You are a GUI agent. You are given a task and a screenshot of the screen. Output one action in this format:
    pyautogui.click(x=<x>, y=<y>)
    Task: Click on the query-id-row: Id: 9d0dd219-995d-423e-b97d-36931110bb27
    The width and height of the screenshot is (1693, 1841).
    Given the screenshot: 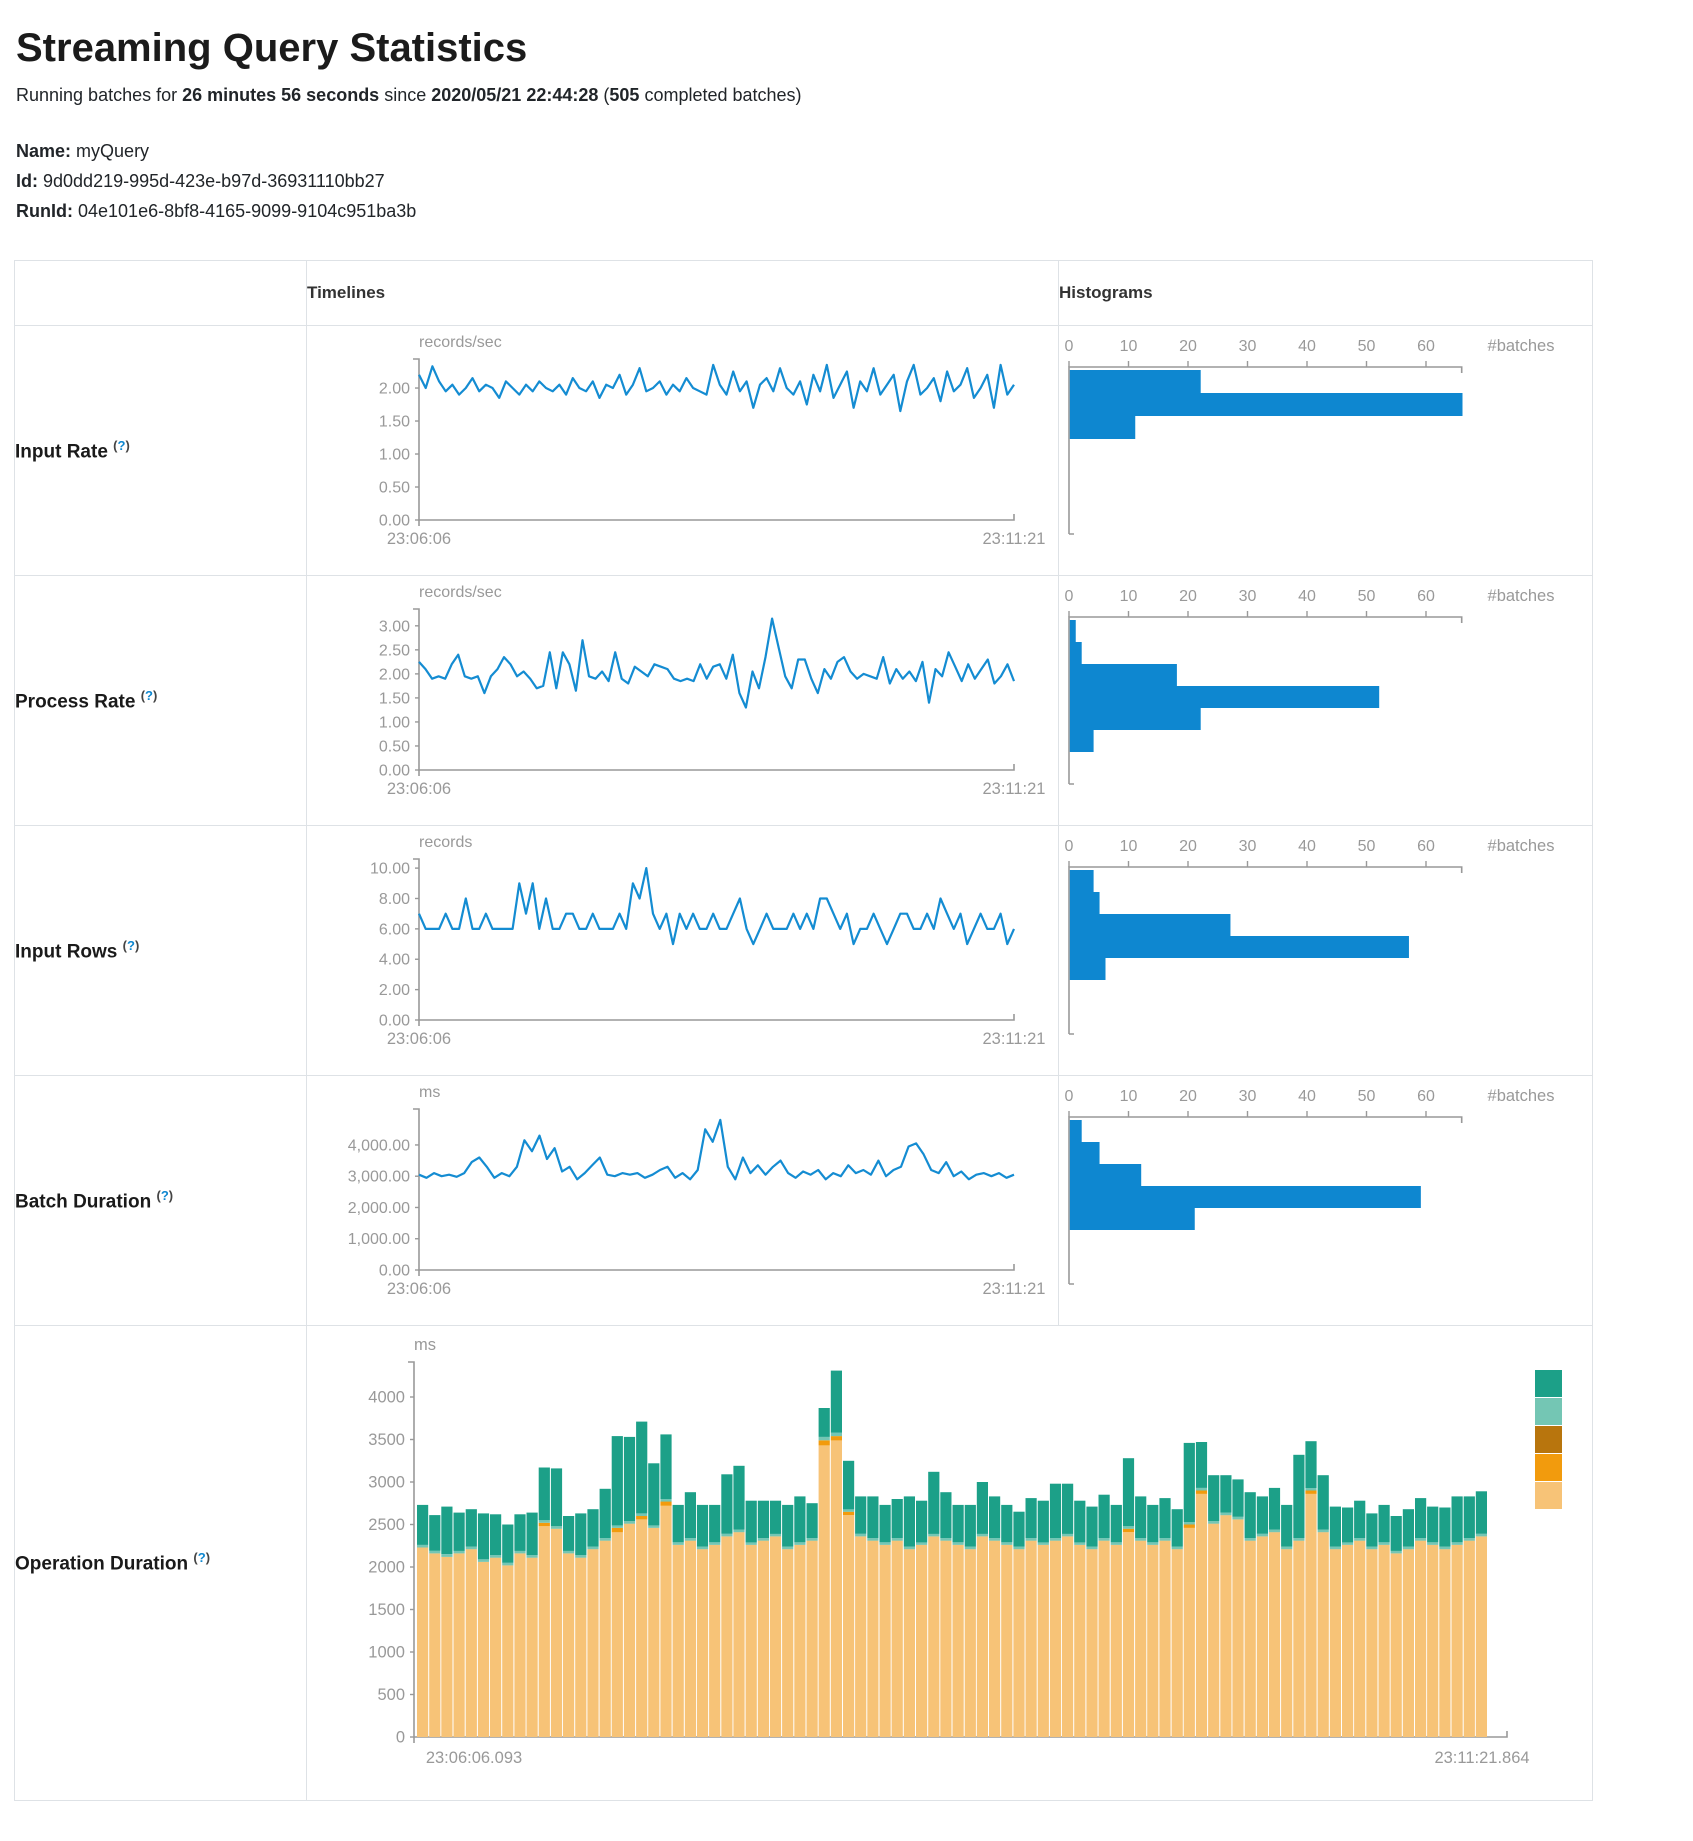 What is the action you would take?
    pyautogui.click(x=200, y=181)
    